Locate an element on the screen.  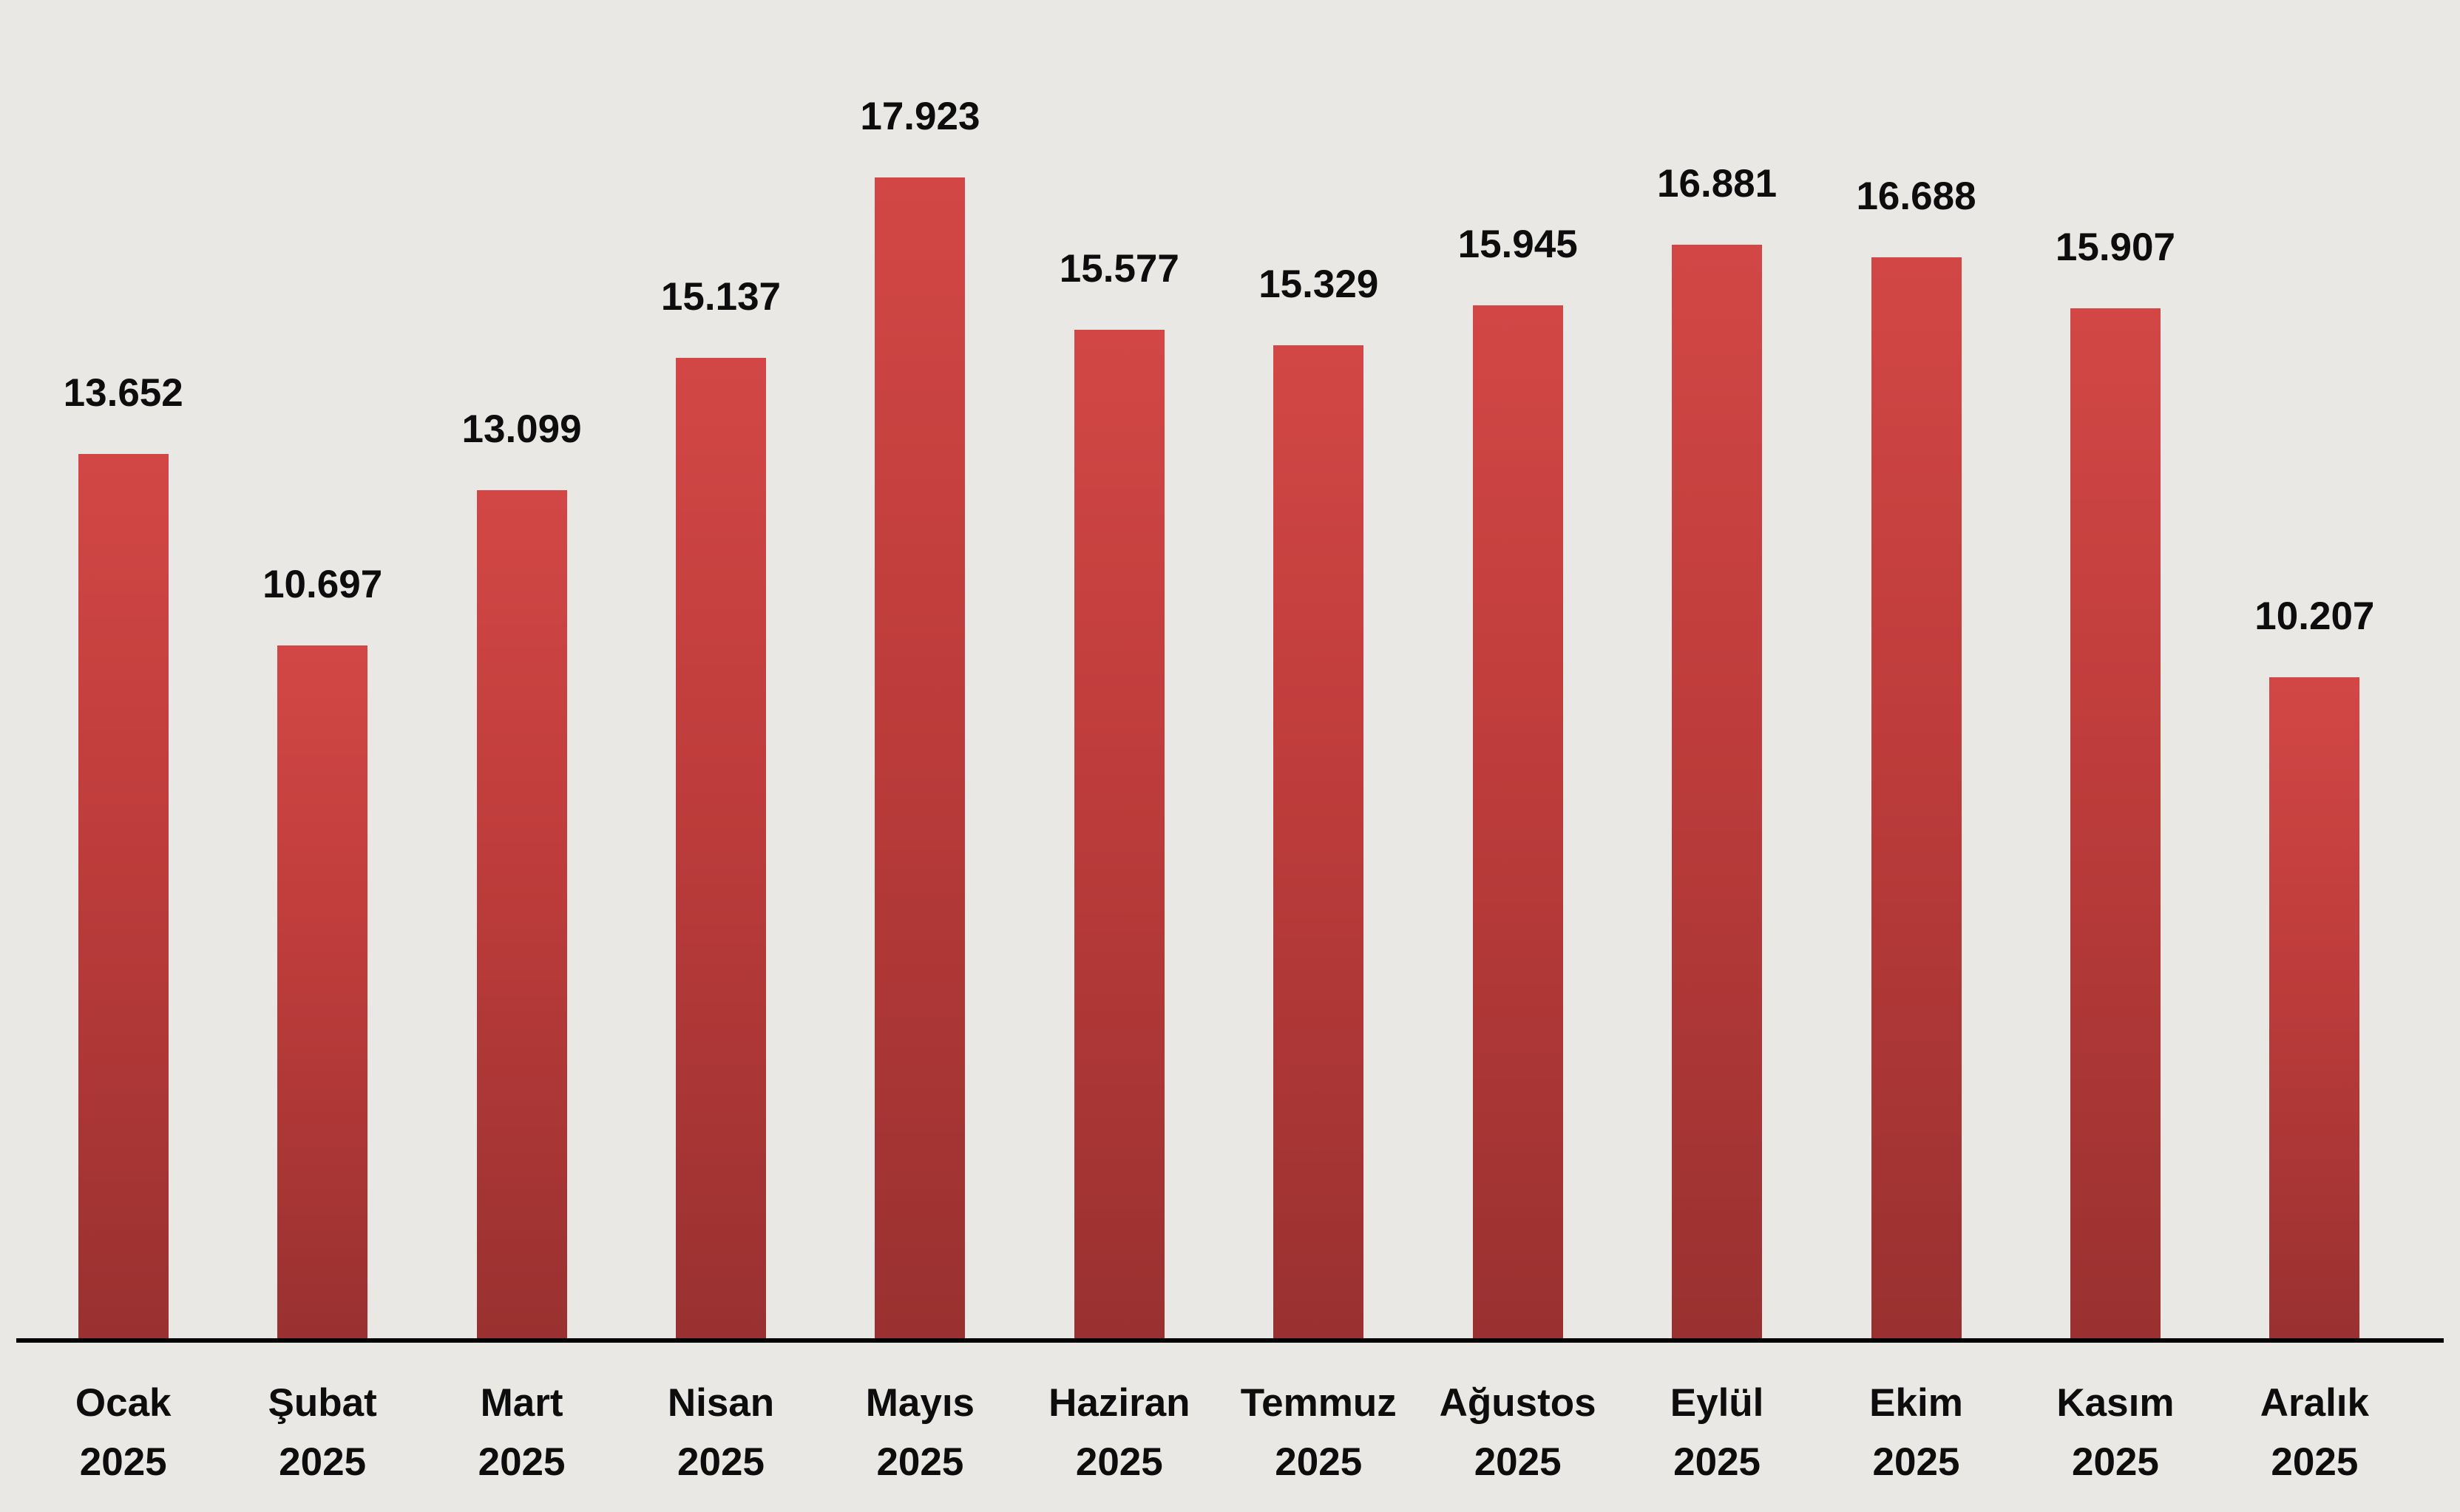
category-month: Haziran is located at coordinates (1119, 1403).